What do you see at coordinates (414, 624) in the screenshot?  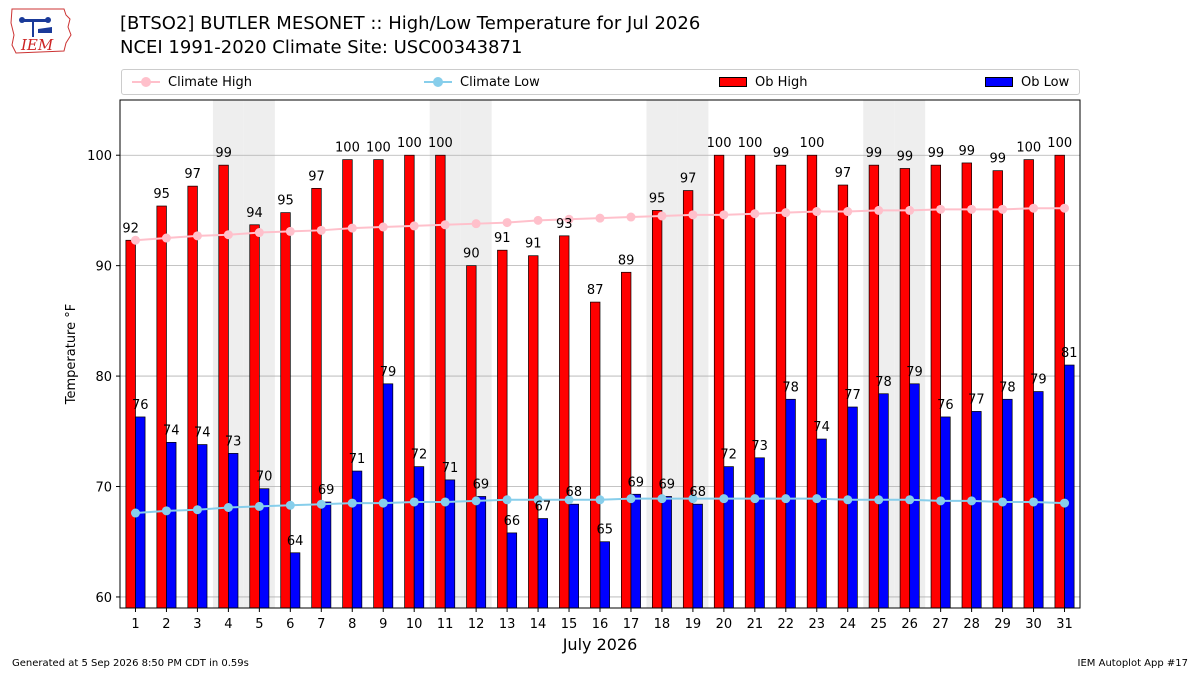 I see `x-tick-label: 10` at bounding box center [414, 624].